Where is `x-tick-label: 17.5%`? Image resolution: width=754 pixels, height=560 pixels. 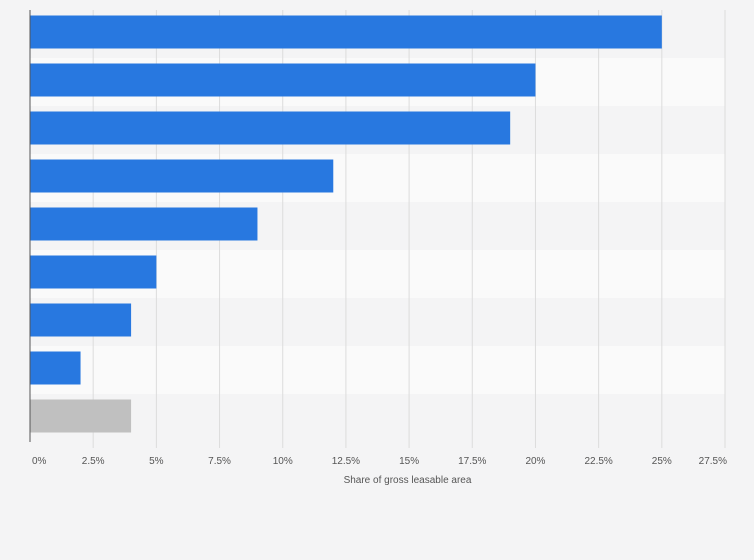
x-tick-label: 17.5% is located at coordinates (472, 461).